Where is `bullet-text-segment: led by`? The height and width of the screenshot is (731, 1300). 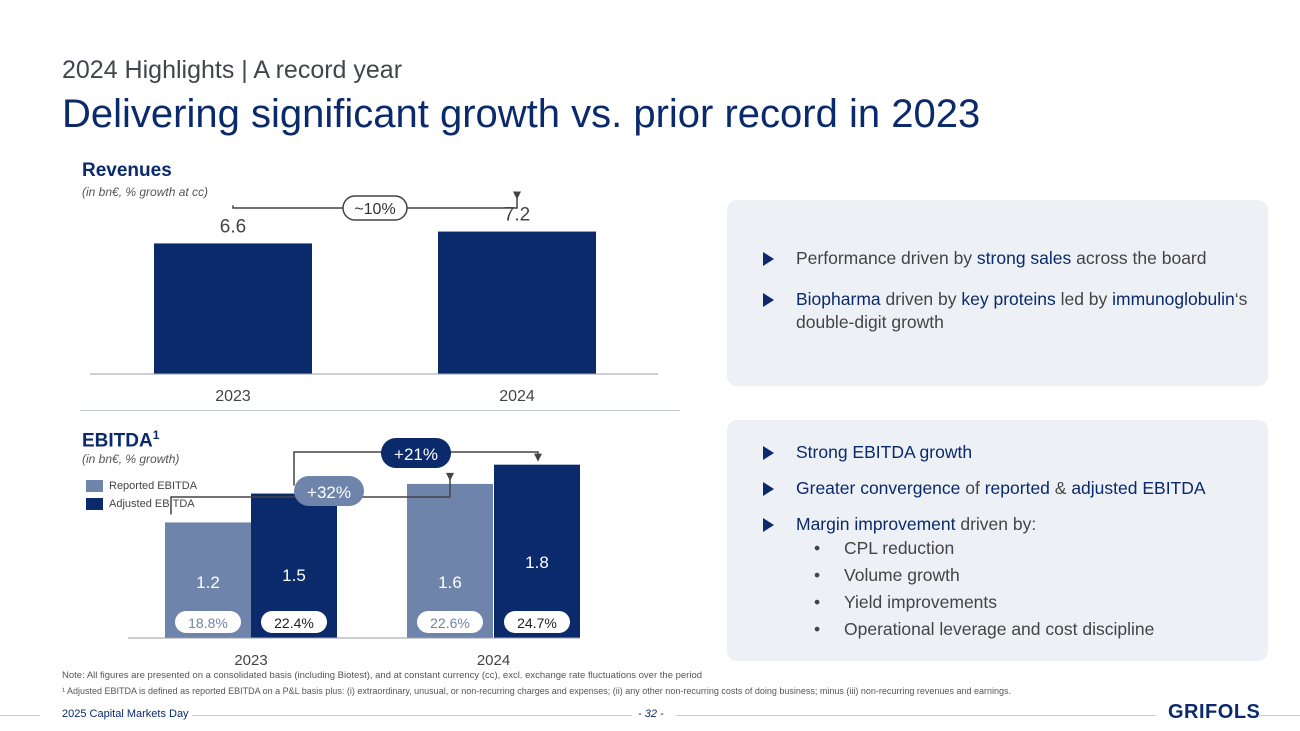
bullet-text-segment: led by is located at coordinates (1084, 299).